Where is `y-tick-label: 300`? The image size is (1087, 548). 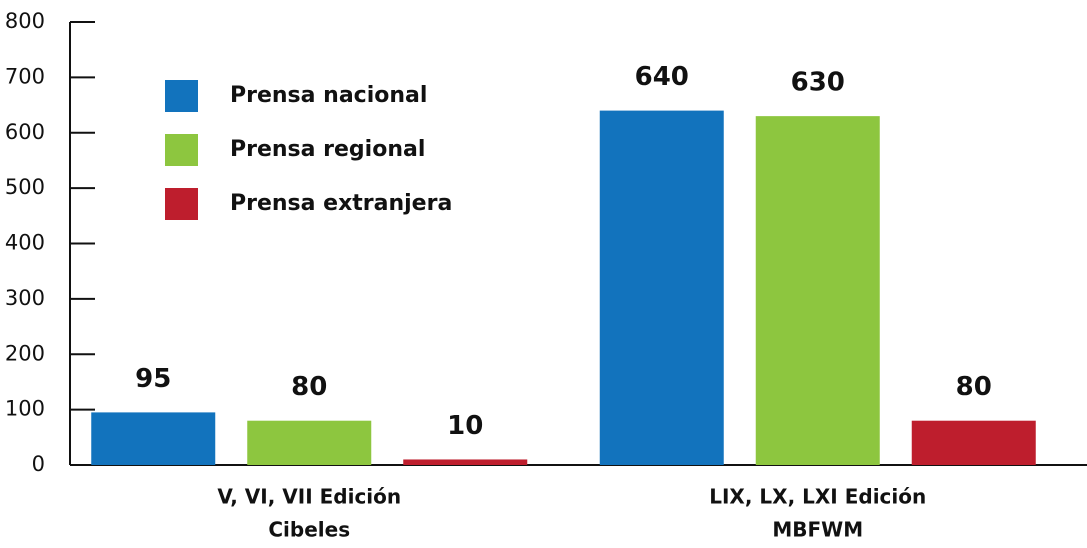
y-tick-label: 300 is located at coordinates (25, 298).